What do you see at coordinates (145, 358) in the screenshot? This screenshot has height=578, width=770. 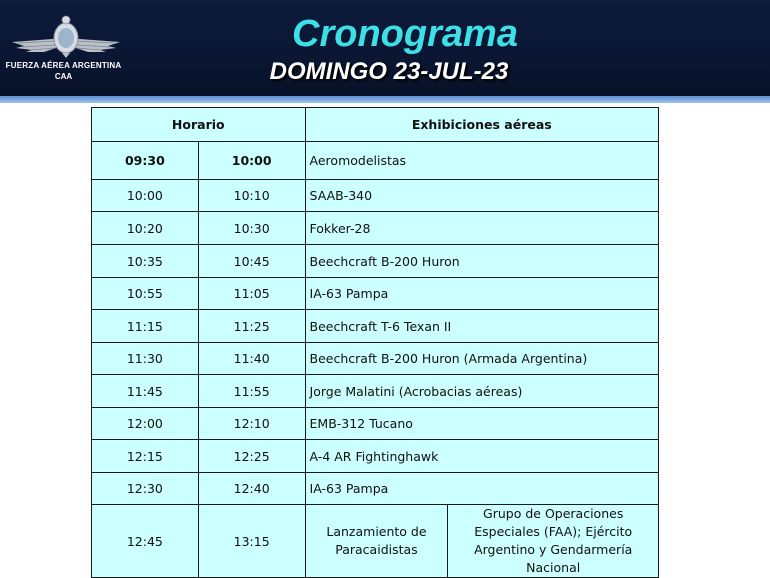 I see `start-time: 11:30` at bounding box center [145, 358].